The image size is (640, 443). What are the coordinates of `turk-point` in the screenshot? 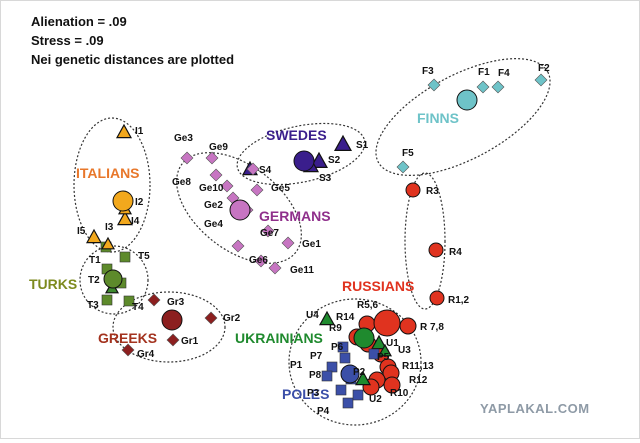 It's located at (129, 301).